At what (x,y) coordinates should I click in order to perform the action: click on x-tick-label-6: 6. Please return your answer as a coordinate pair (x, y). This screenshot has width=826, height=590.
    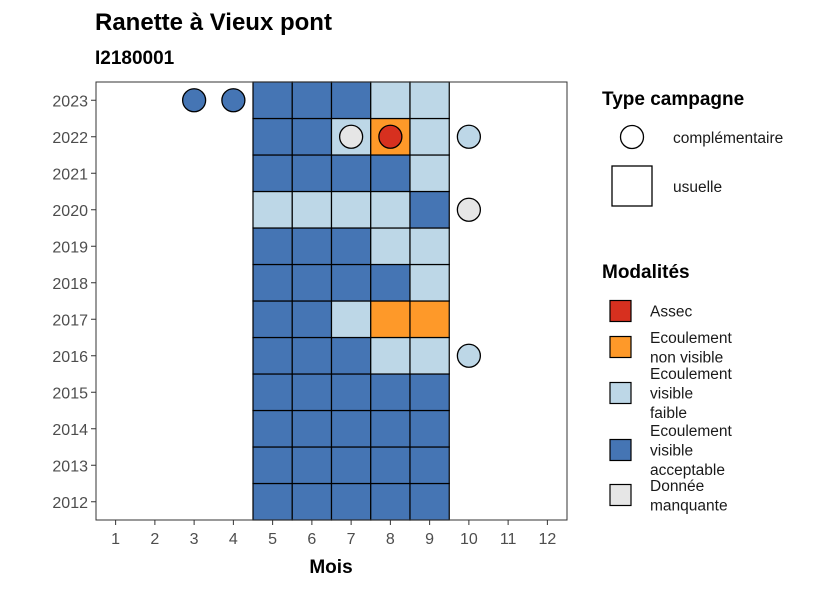
    Looking at the image, I should click on (311, 539).